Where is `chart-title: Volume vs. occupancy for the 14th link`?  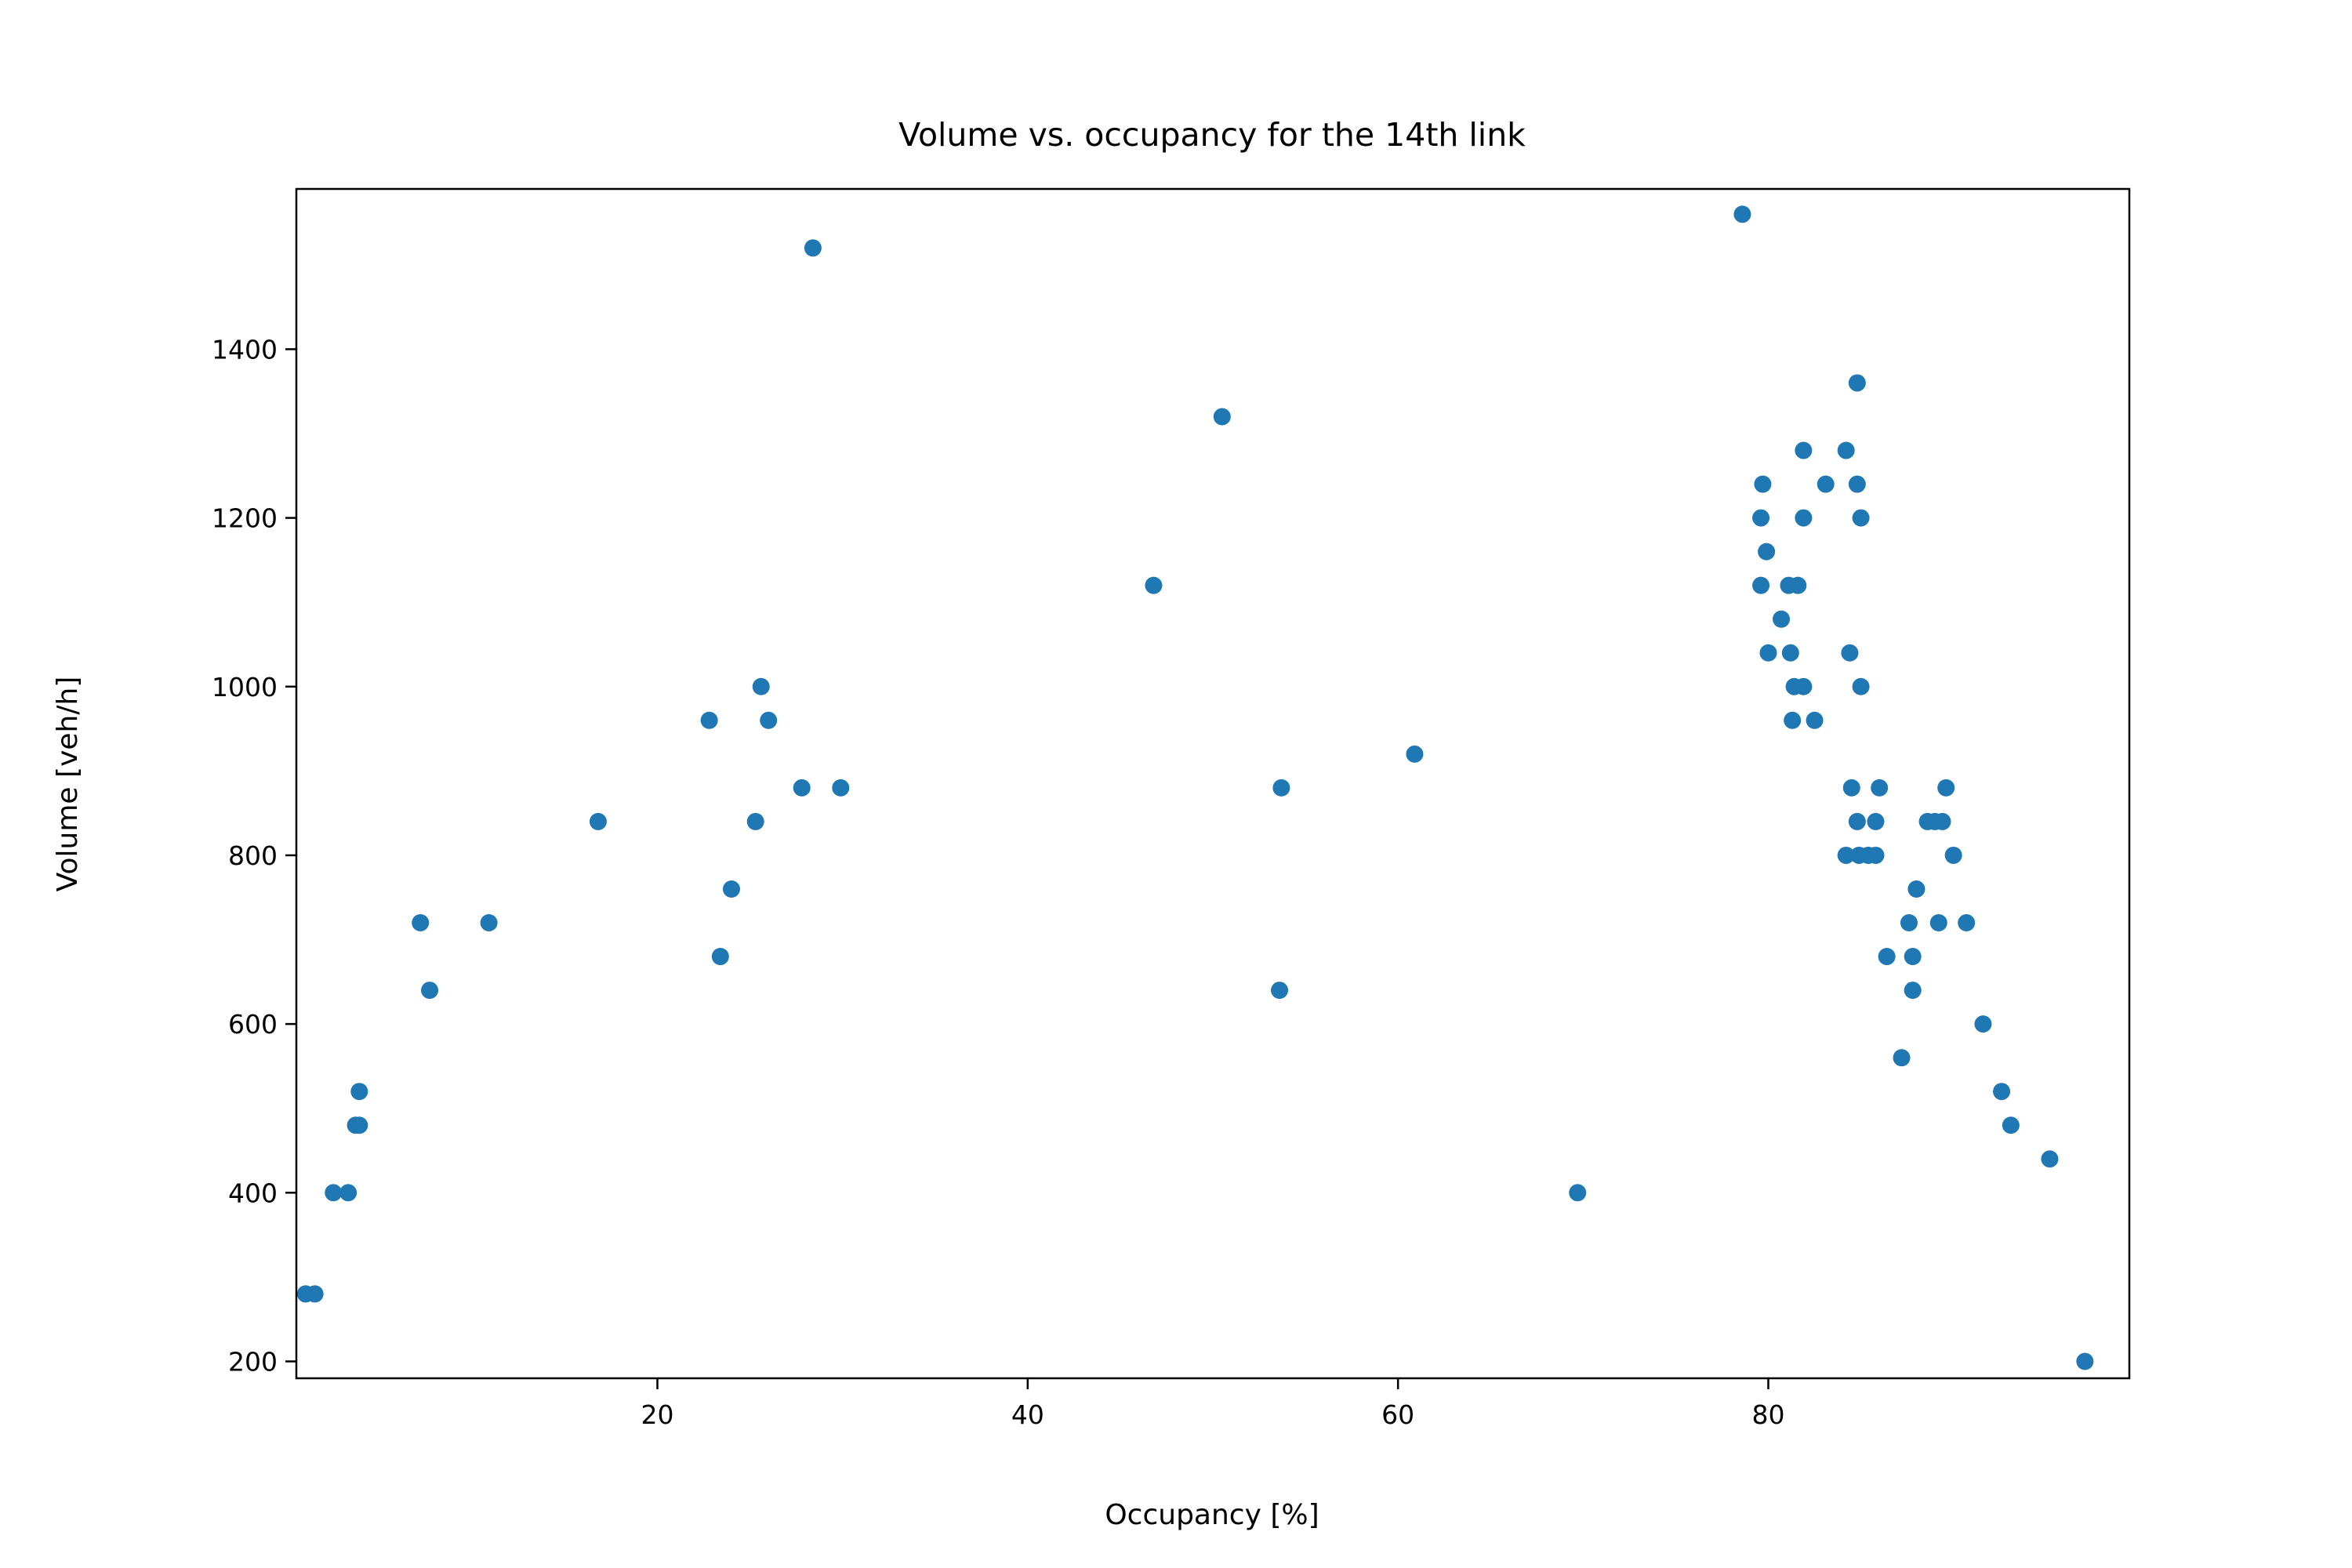
chart-title: Volume vs. occupancy for the 14th link is located at coordinates (1212, 135).